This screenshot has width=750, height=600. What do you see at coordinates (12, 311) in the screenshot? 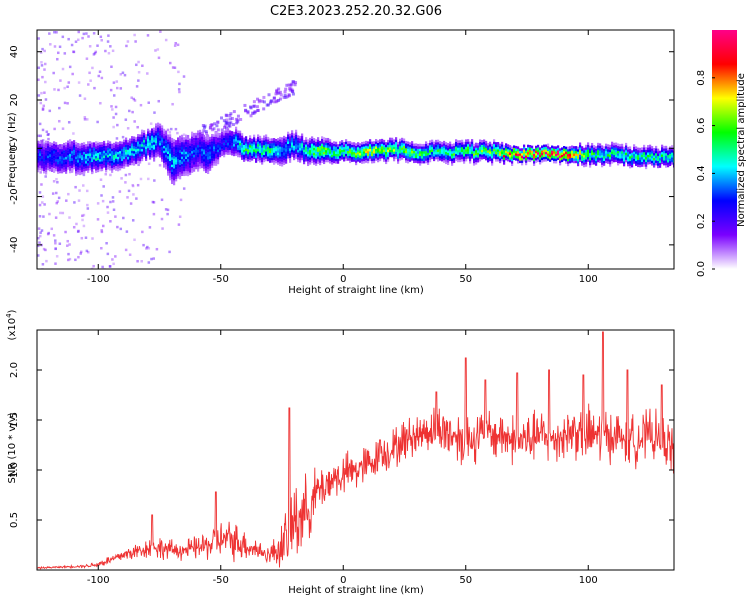
I see `multiplier-close: )` at bounding box center [12, 311].